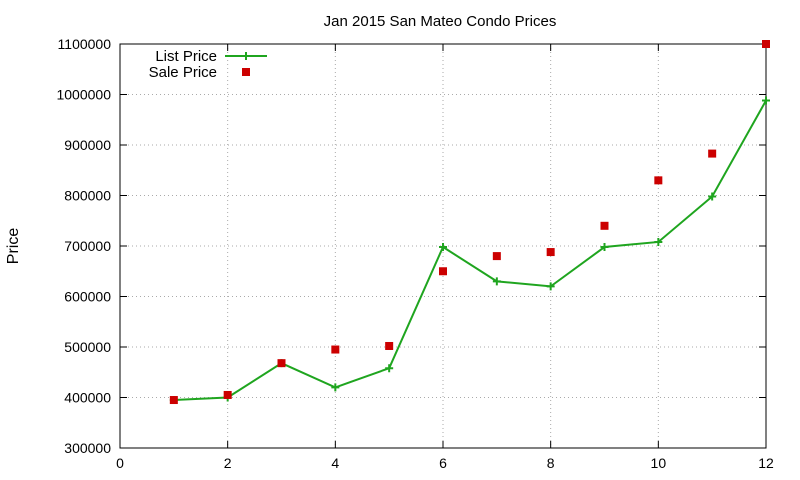 This screenshot has height=480, width=800. I want to click on legend-label-list-price: List Price, so click(186, 56).